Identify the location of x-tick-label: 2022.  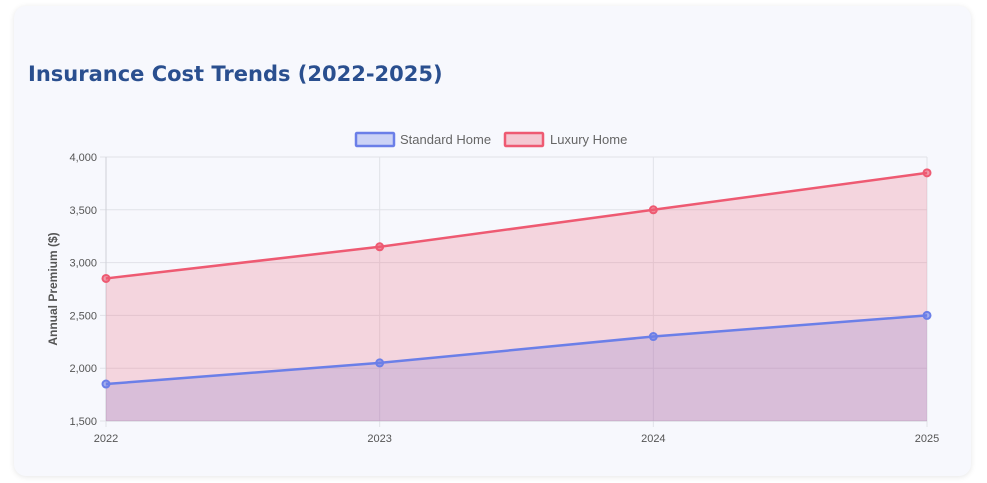
(106, 439).